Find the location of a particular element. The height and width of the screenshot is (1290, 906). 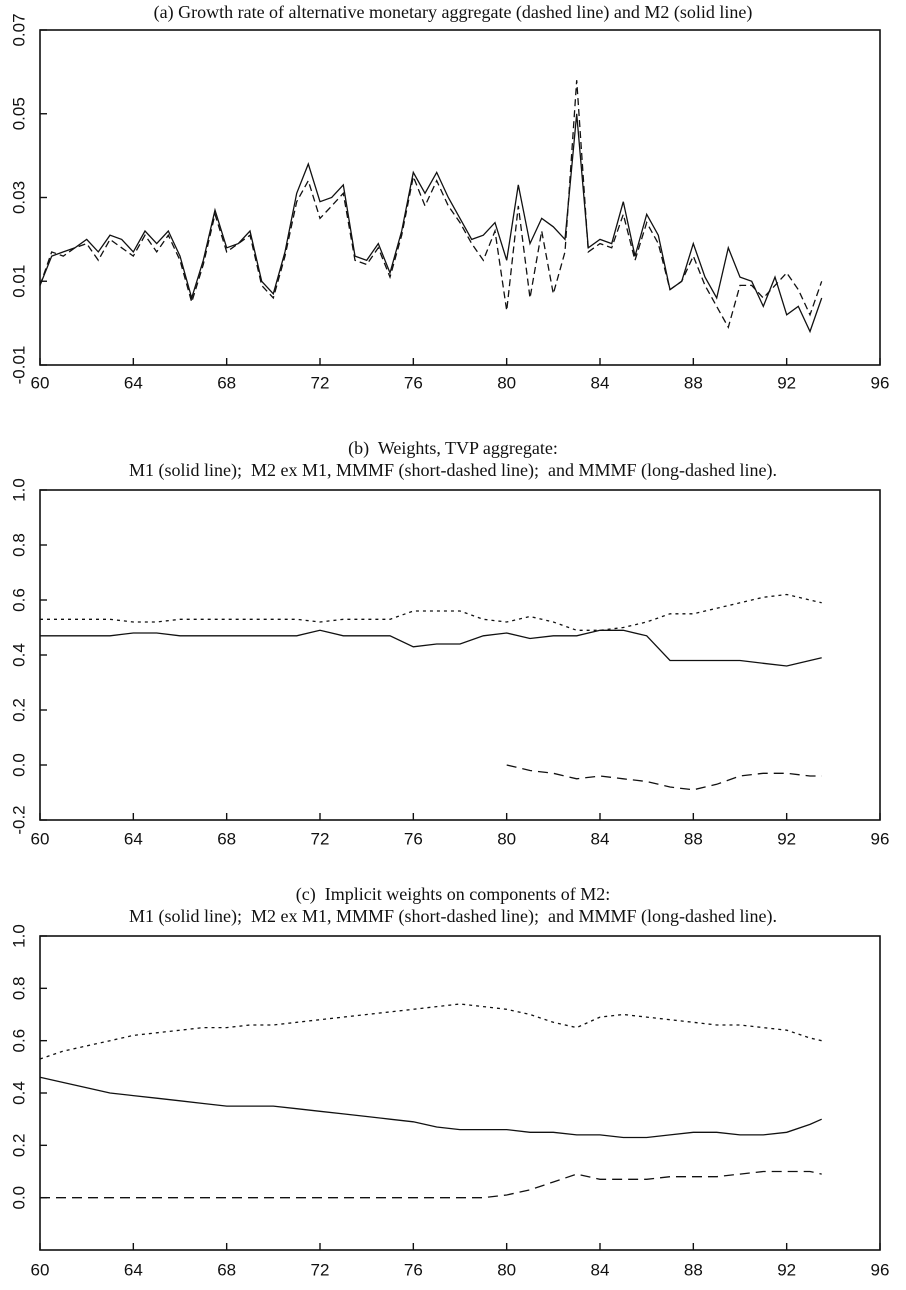

y-tick-label: 0.07 is located at coordinates (18, 29).